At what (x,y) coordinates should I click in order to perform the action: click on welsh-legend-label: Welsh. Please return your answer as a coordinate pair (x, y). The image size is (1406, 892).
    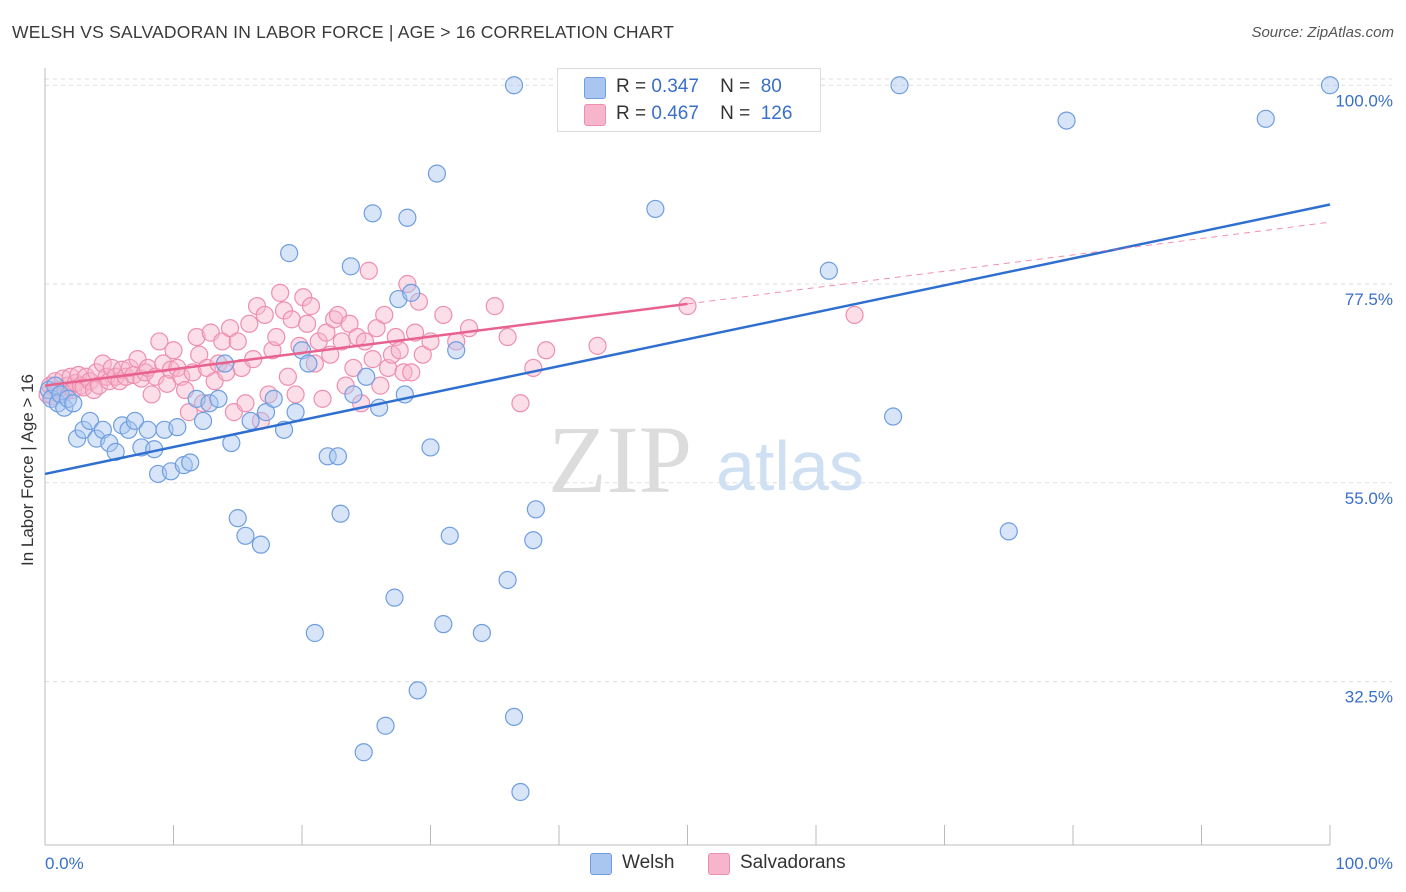
    Looking at the image, I should click on (648, 862).